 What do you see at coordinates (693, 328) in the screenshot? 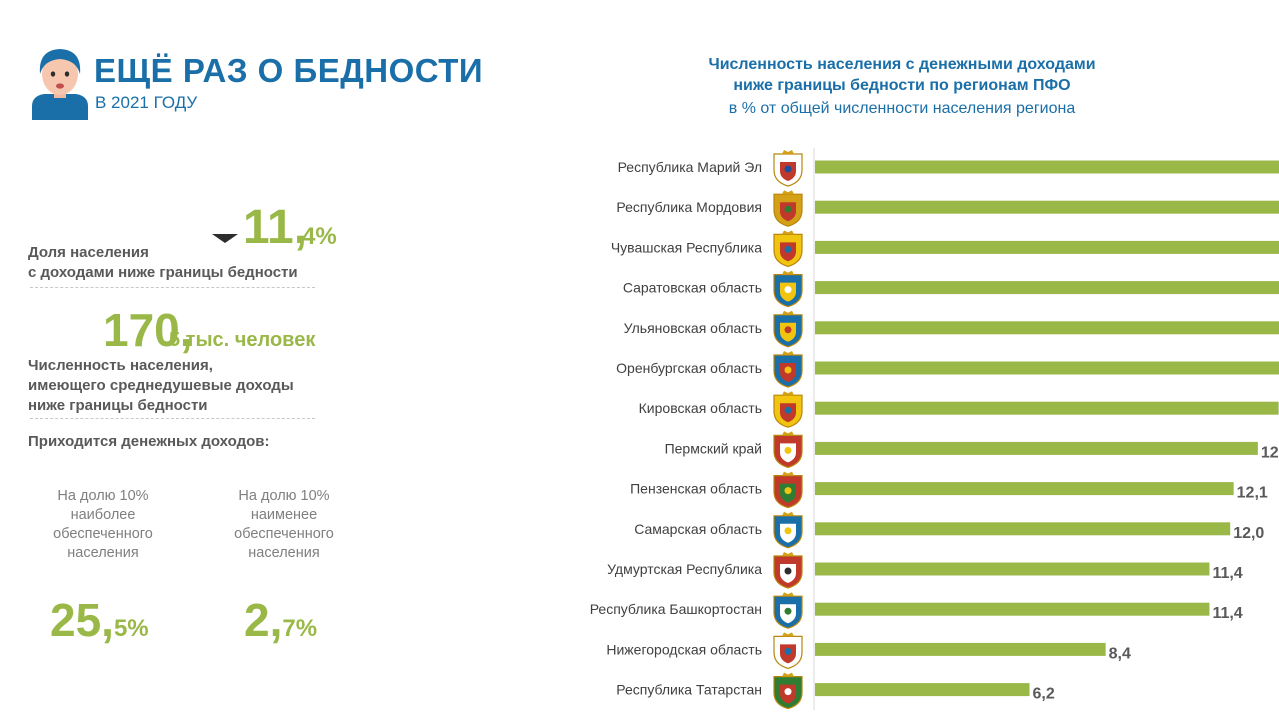
I see `category-label: Ульяновская область` at bounding box center [693, 328].